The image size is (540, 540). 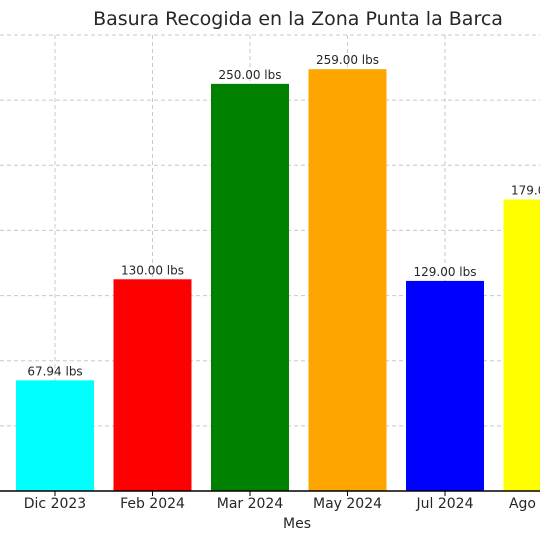 What do you see at coordinates (54, 371) in the screenshot?
I see `bar-value-label: 67.94 lbs` at bounding box center [54, 371].